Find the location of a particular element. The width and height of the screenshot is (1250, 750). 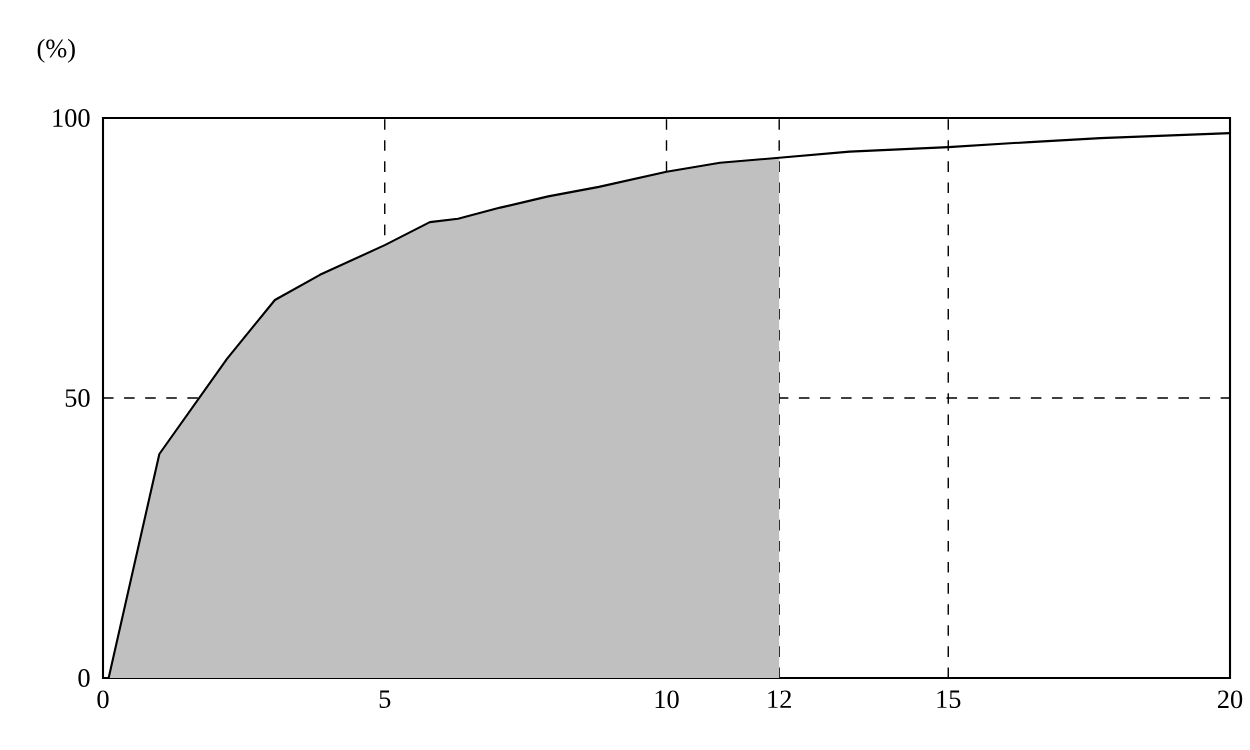

x-tick-label: 15 is located at coordinates (949, 699).